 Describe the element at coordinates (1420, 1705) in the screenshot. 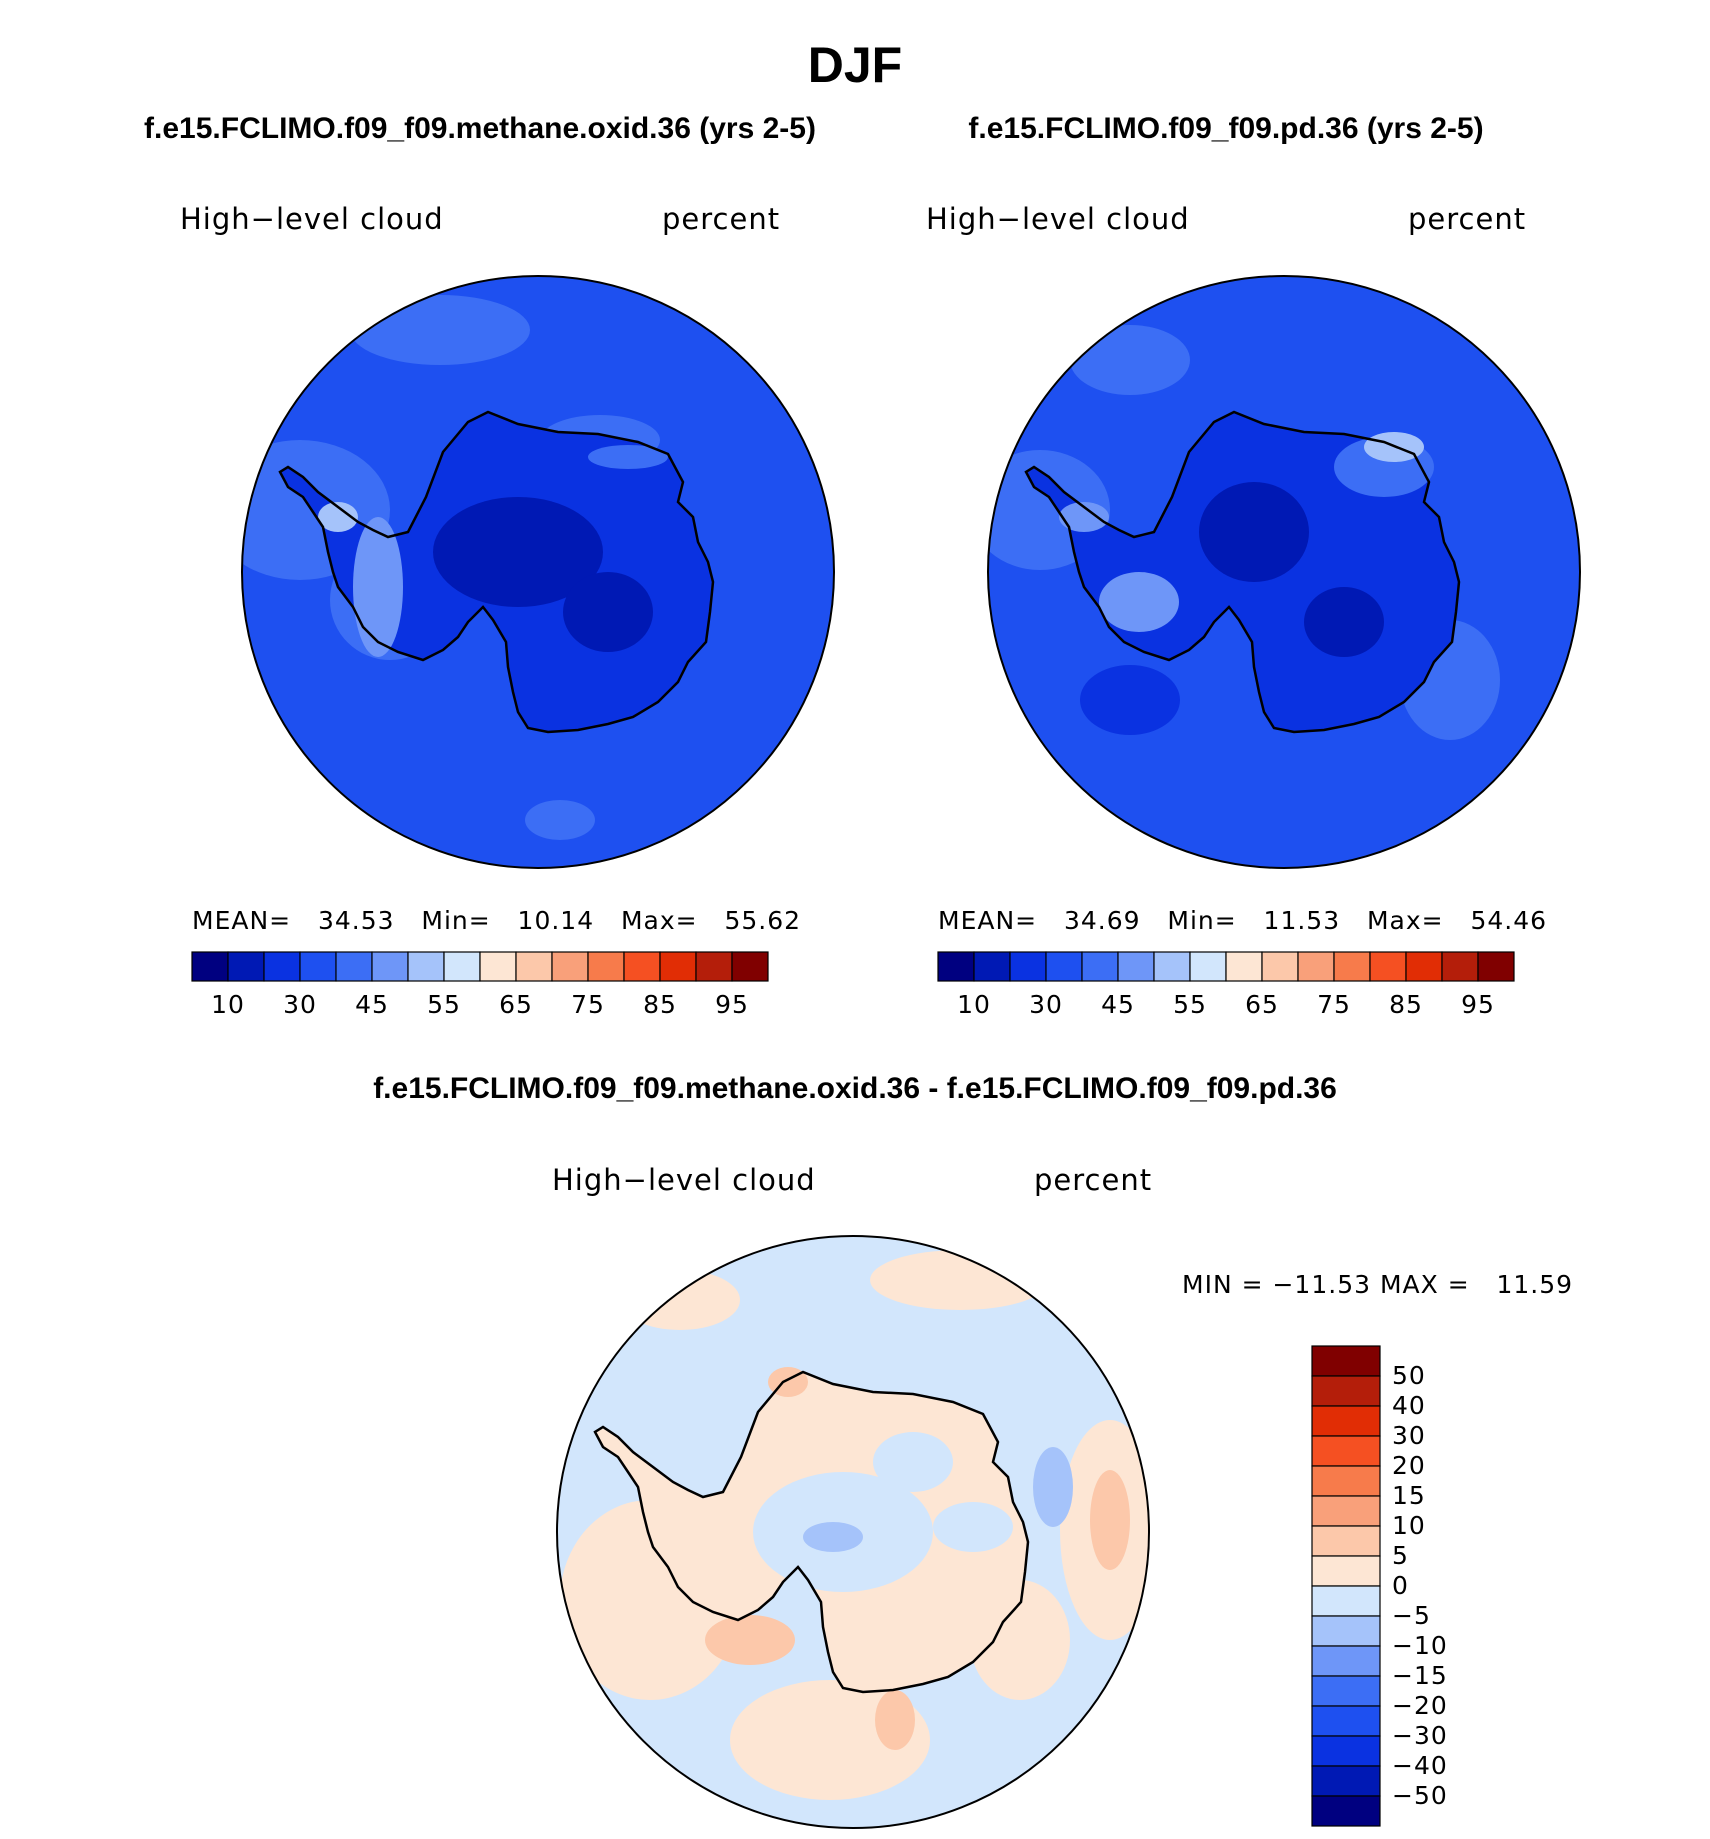

I see `colorbar-tick-label: −20` at that location.